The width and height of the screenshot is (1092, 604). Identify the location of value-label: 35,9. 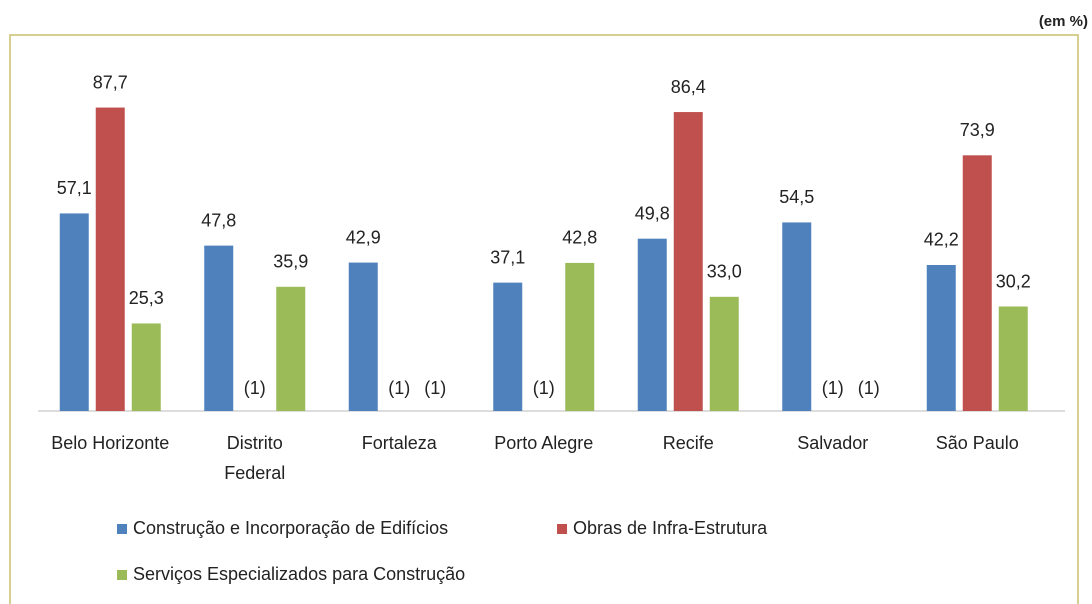
(290, 262).